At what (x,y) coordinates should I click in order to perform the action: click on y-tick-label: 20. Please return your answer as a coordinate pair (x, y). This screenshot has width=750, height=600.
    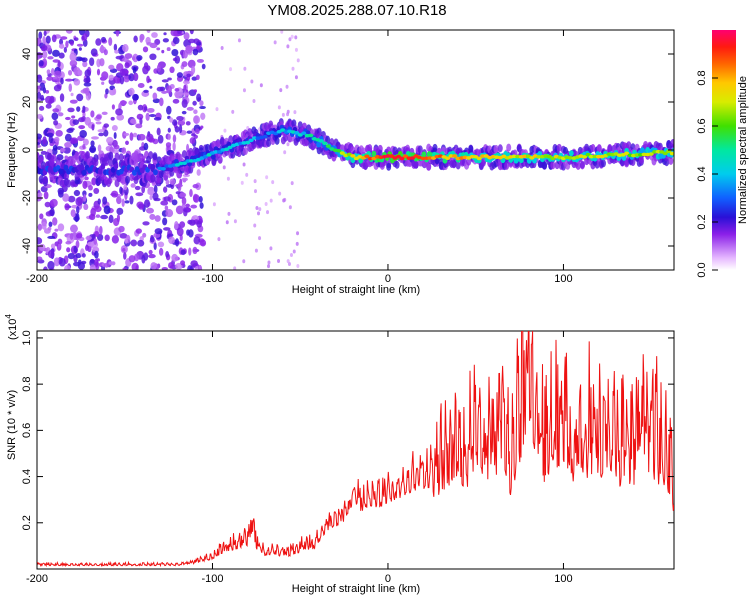
    Looking at the image, I should click on (27, 102).